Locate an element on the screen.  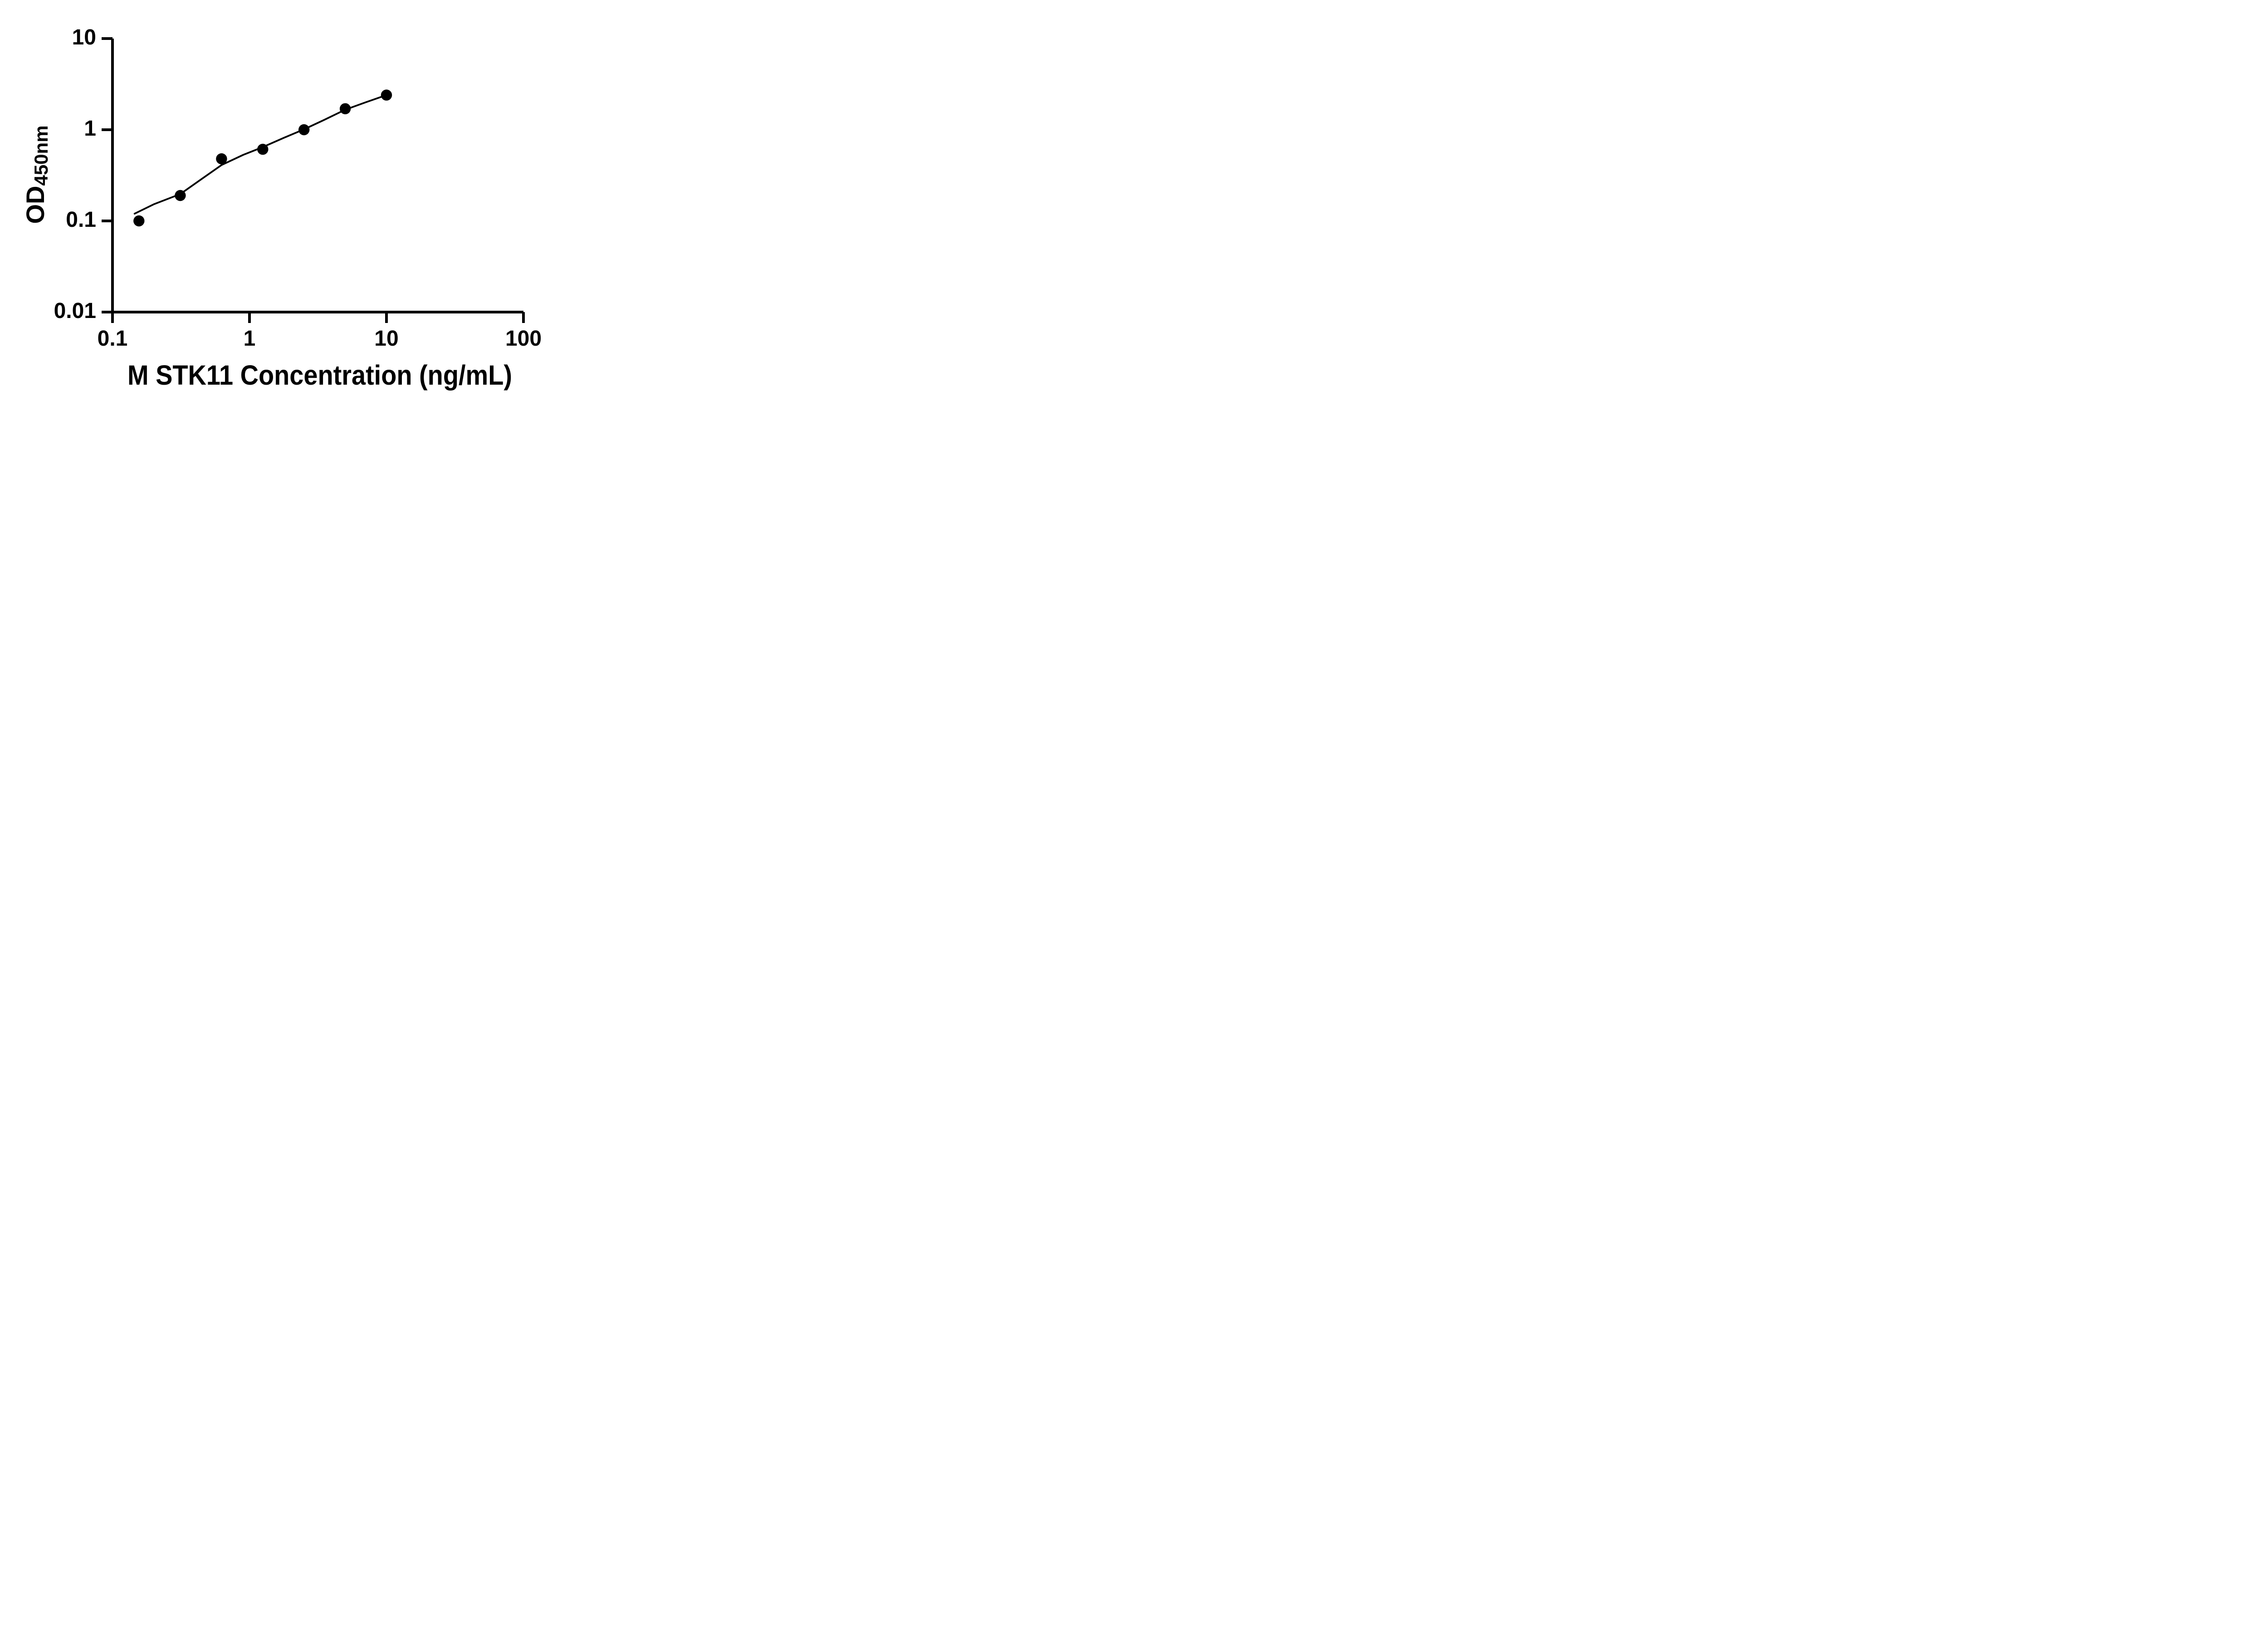
data-points-layer is located at coordinates (263, 158).